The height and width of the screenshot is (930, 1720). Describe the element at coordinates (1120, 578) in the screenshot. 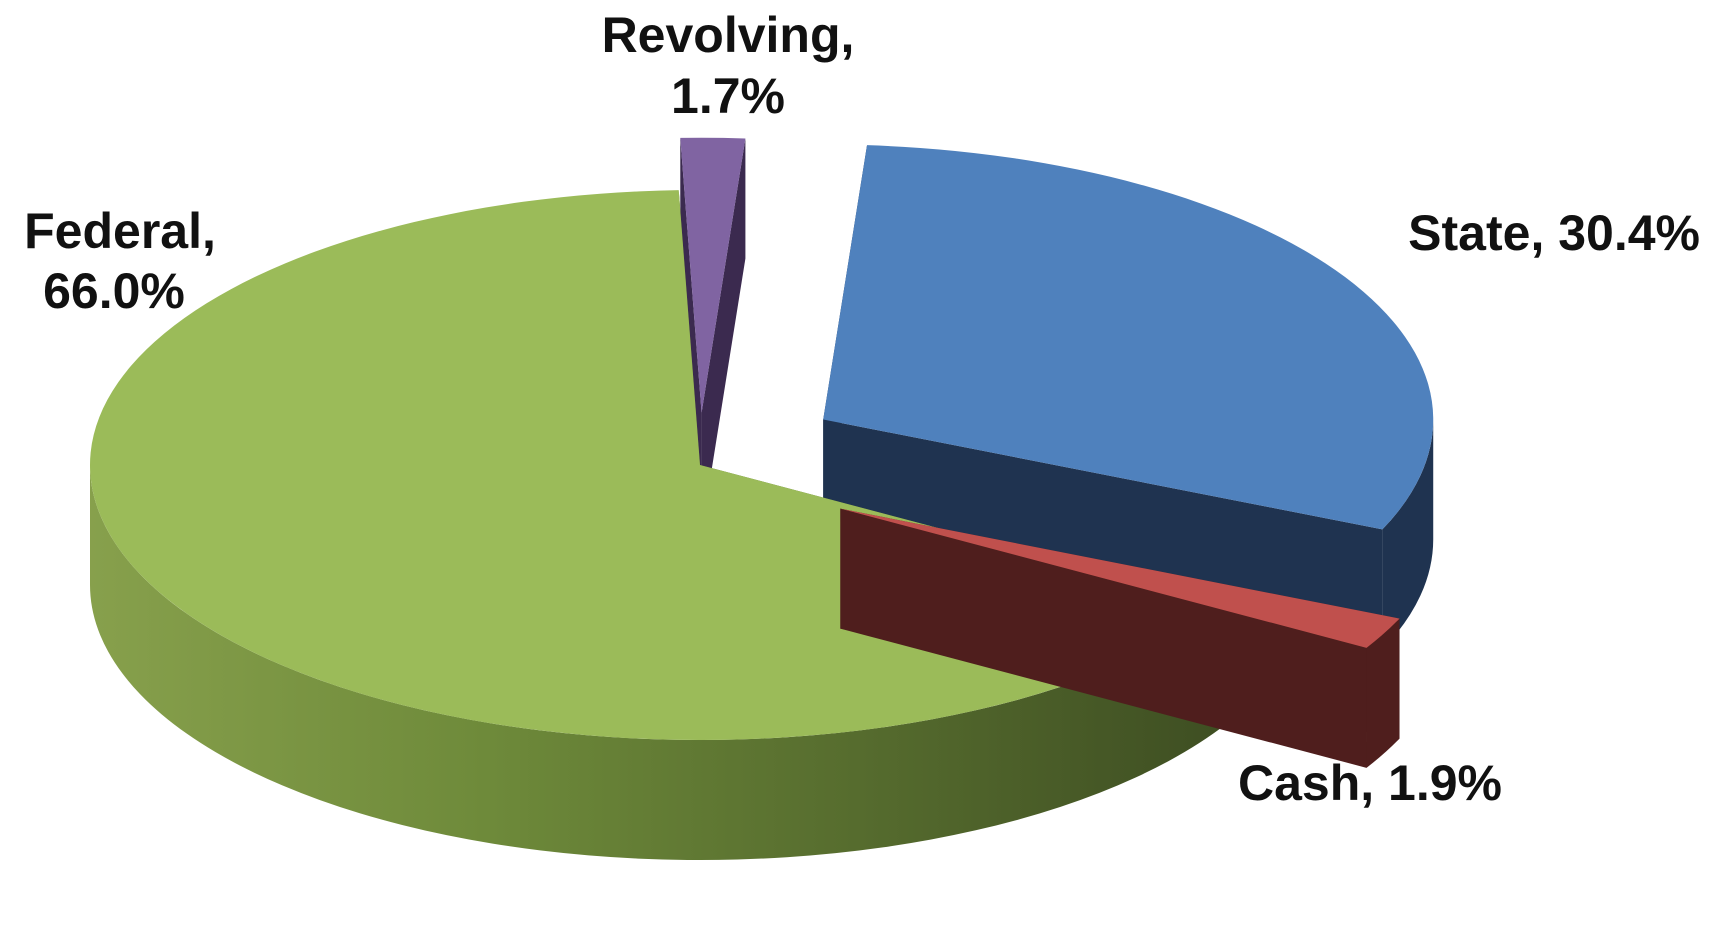

I see `slice-cash` at that location.